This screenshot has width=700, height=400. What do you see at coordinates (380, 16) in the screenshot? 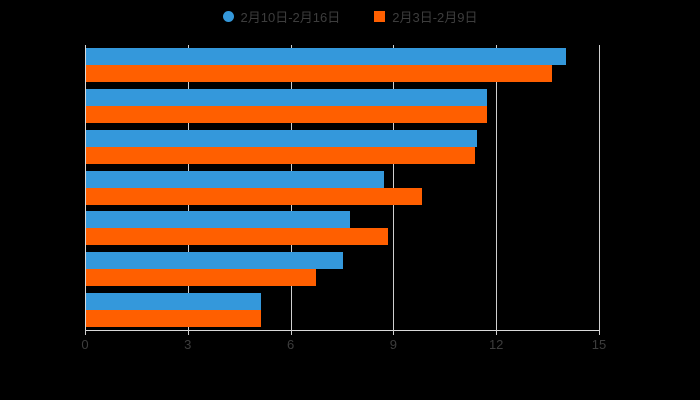
I see `legend-square-marker-icon` at bounding box center [380, 16].